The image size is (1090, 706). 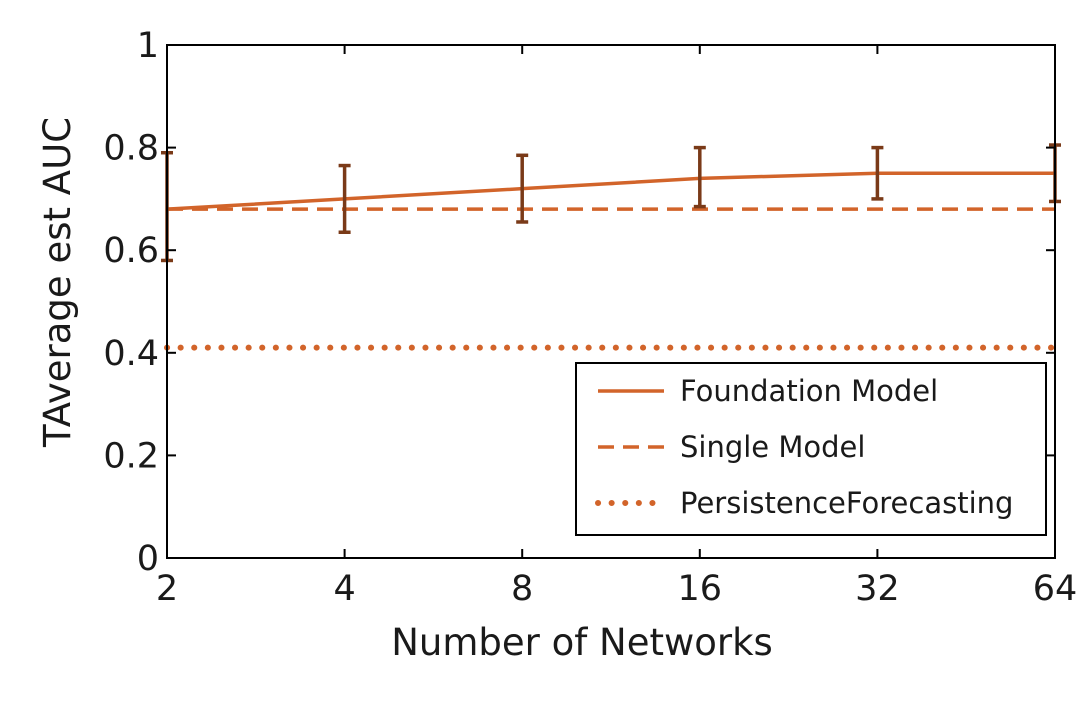 What do you see at coordinates (772, 447) in the screenshot?
I see `legend-label-2: Single Model` at bounding box center [772, 447].